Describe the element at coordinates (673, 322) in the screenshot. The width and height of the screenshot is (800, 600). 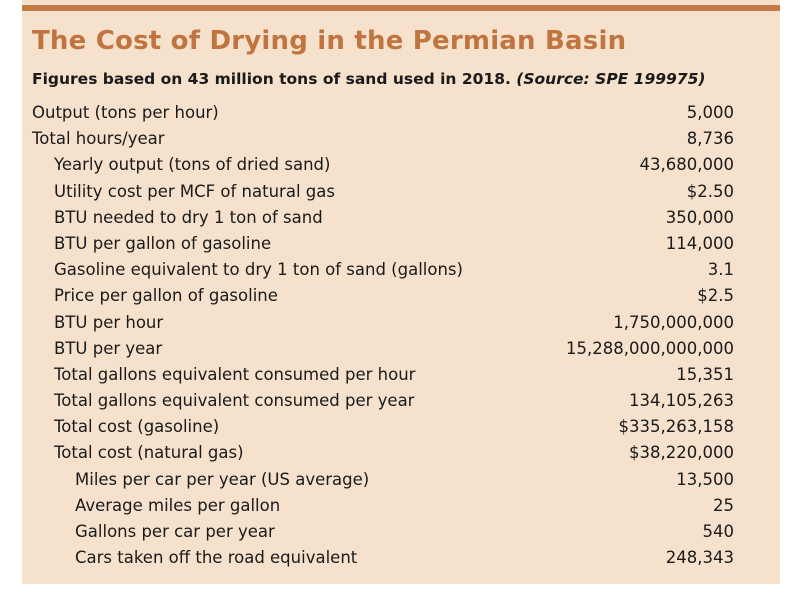
I see `row-value: 1,750,000,000` at that location.